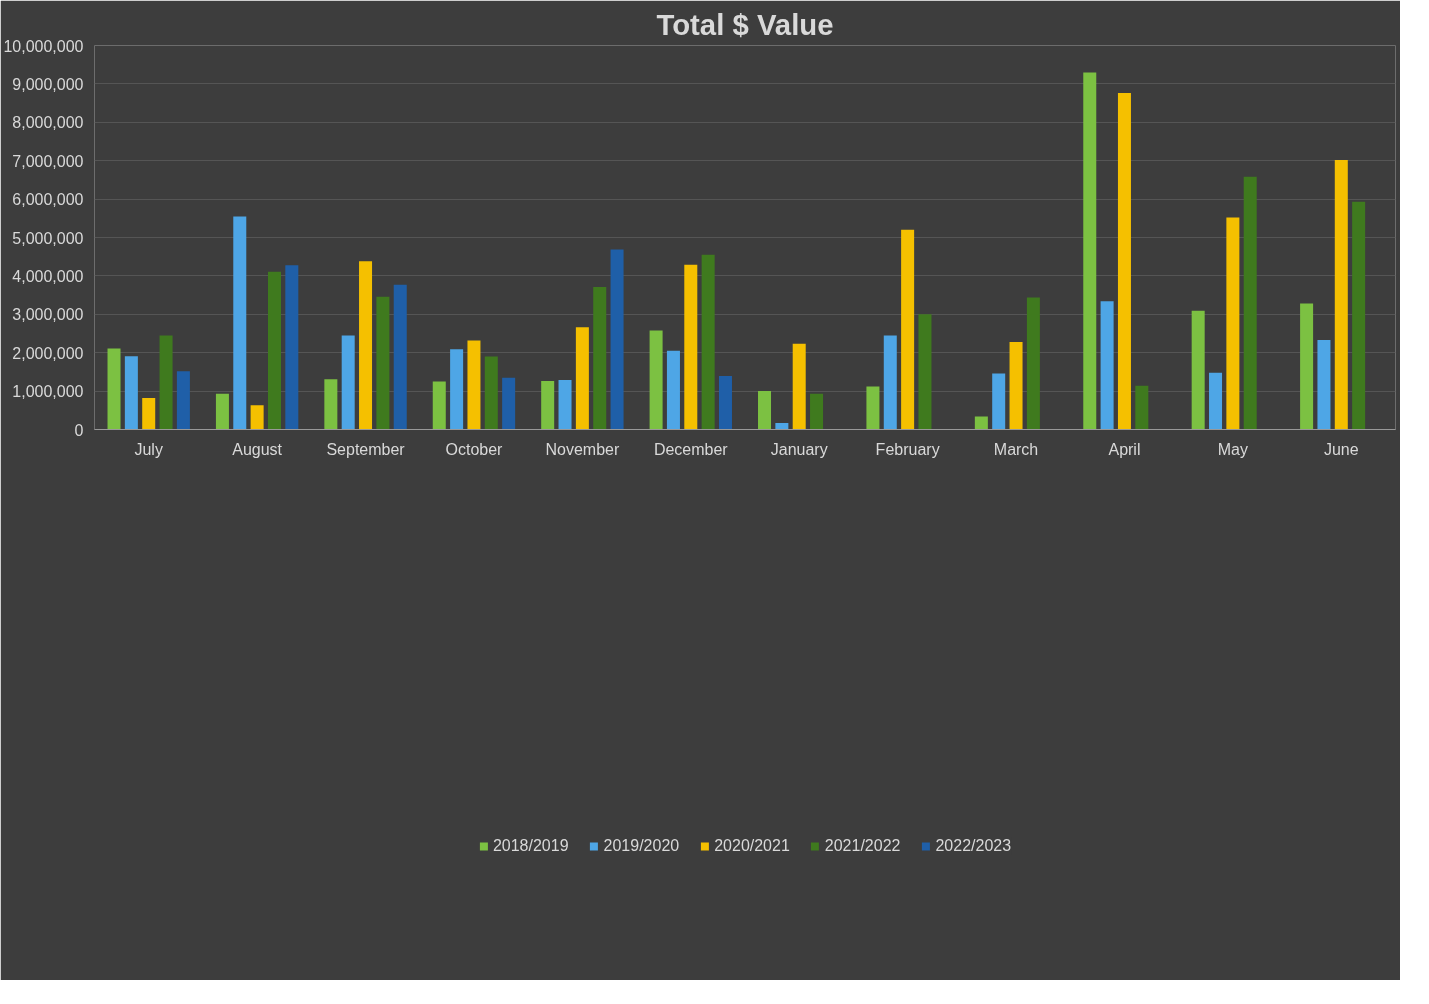 This screenshot has width=1429, height=1004. Describe the element at coordinates (79, 430) in the screenshot. I see `y-tick-label: 0` at that location.